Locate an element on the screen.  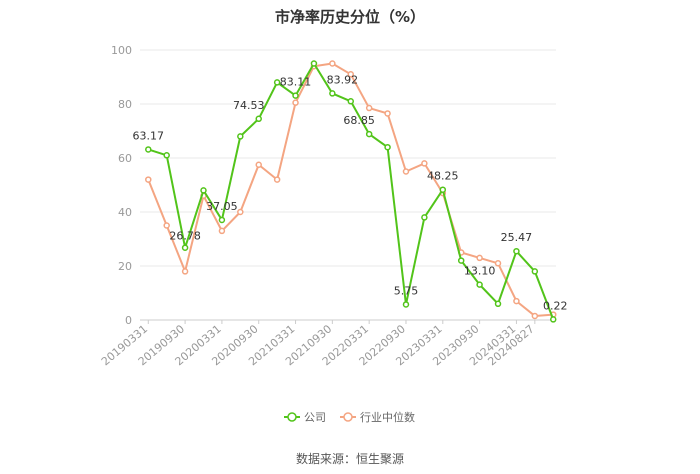
legend: 公司 行业中位数 is located at coordinates (349, 417).